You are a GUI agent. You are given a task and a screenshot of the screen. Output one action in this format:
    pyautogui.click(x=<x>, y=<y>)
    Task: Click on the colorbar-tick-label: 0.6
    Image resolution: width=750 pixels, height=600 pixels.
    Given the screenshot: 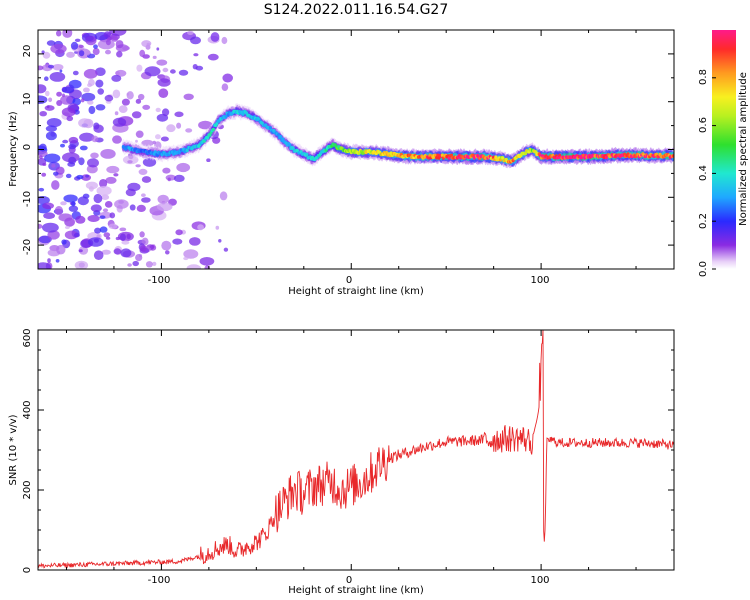 What is the action you would take?
    pyautogui.click(x=703, y=125)
    